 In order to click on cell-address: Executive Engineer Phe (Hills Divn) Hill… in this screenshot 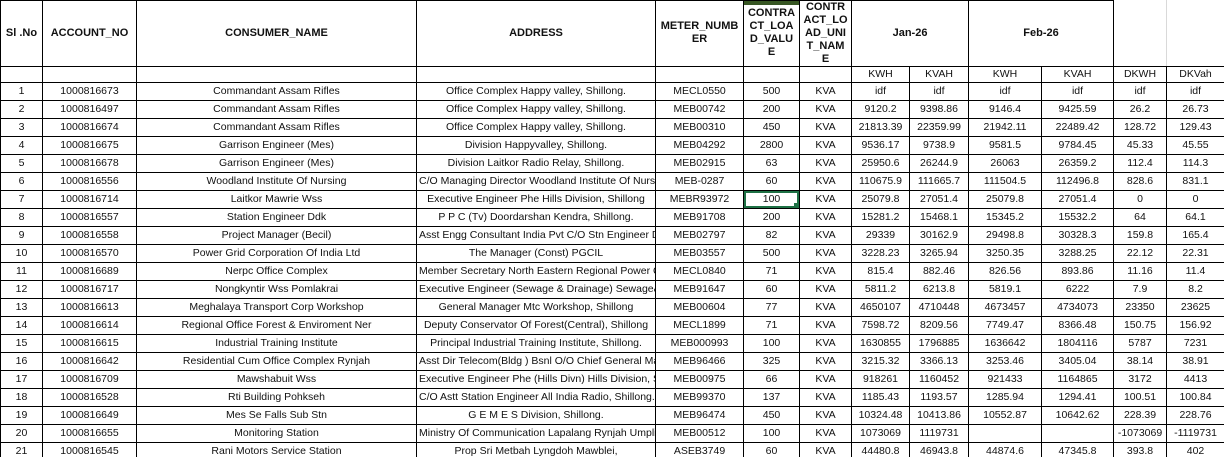, I will do `click(536, 379)`.